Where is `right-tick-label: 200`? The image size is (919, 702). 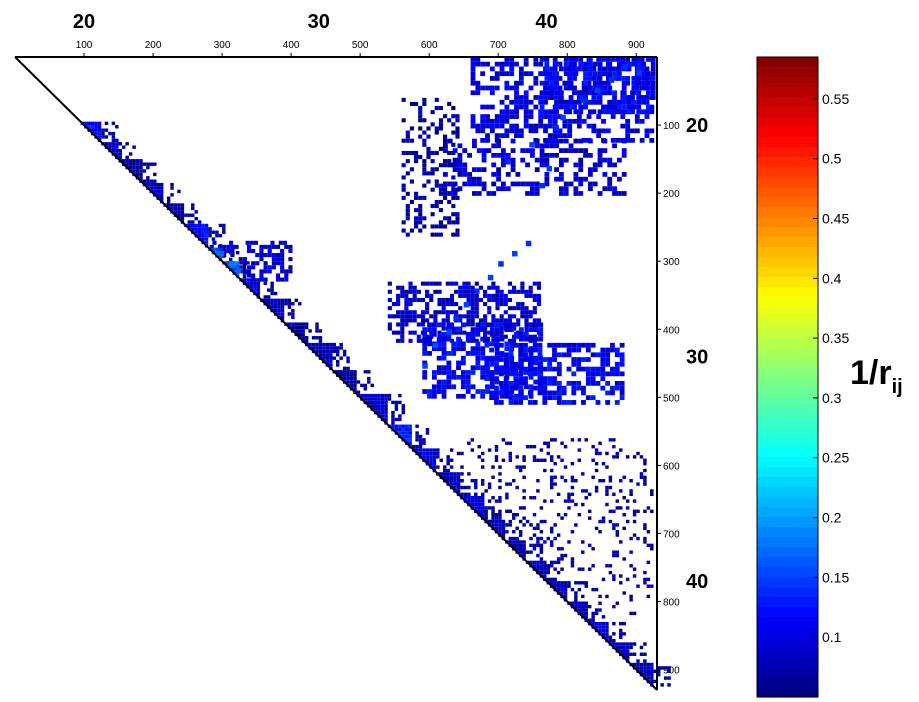
right-tick-label: 200 is located at coordinates (671, 194).